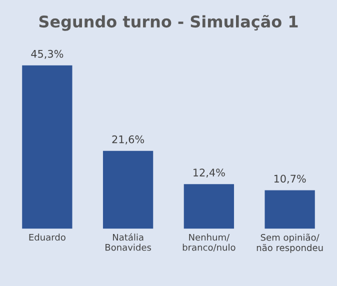  I want to click on x-tick-label: Sem opinião/ não respondeu, so click(289, 243).